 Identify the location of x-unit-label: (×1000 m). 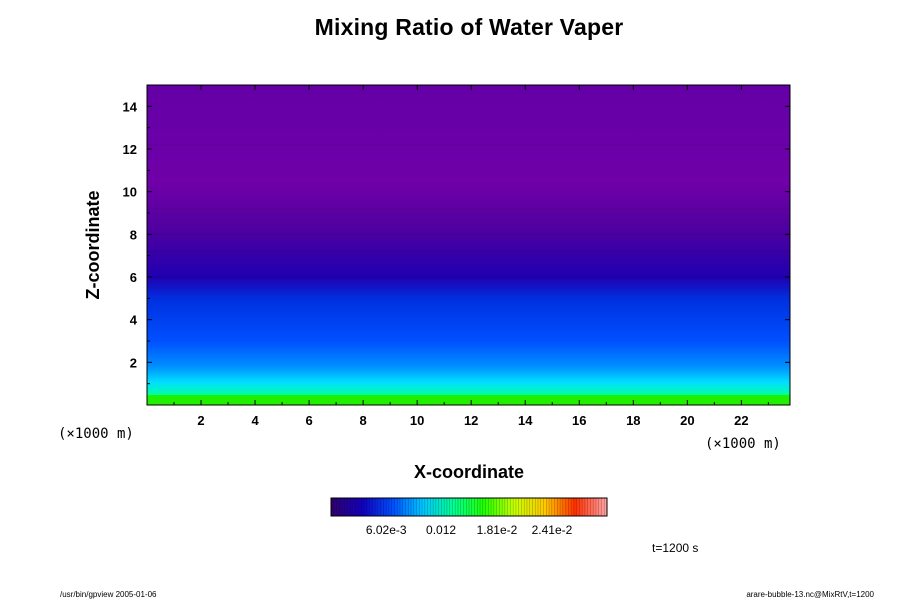
(96, 434).